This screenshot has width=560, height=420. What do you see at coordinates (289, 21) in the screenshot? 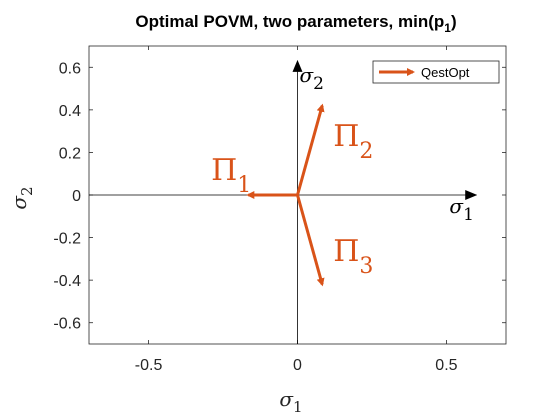
I see `chart-title-main: Optimal POVM, two parameters, min(p` at bounding box center [289, 21].